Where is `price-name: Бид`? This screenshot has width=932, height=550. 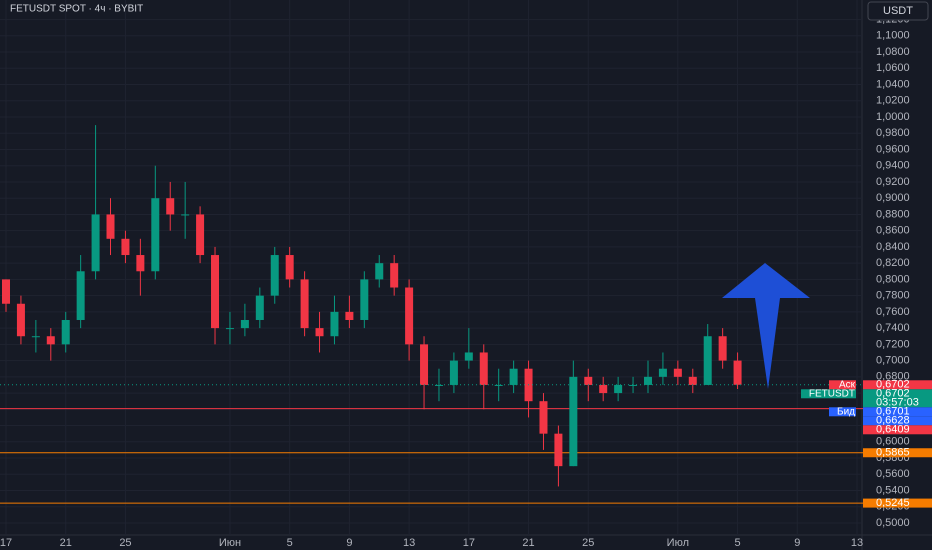 price-name: Бид is located at coordinates (846, 411).